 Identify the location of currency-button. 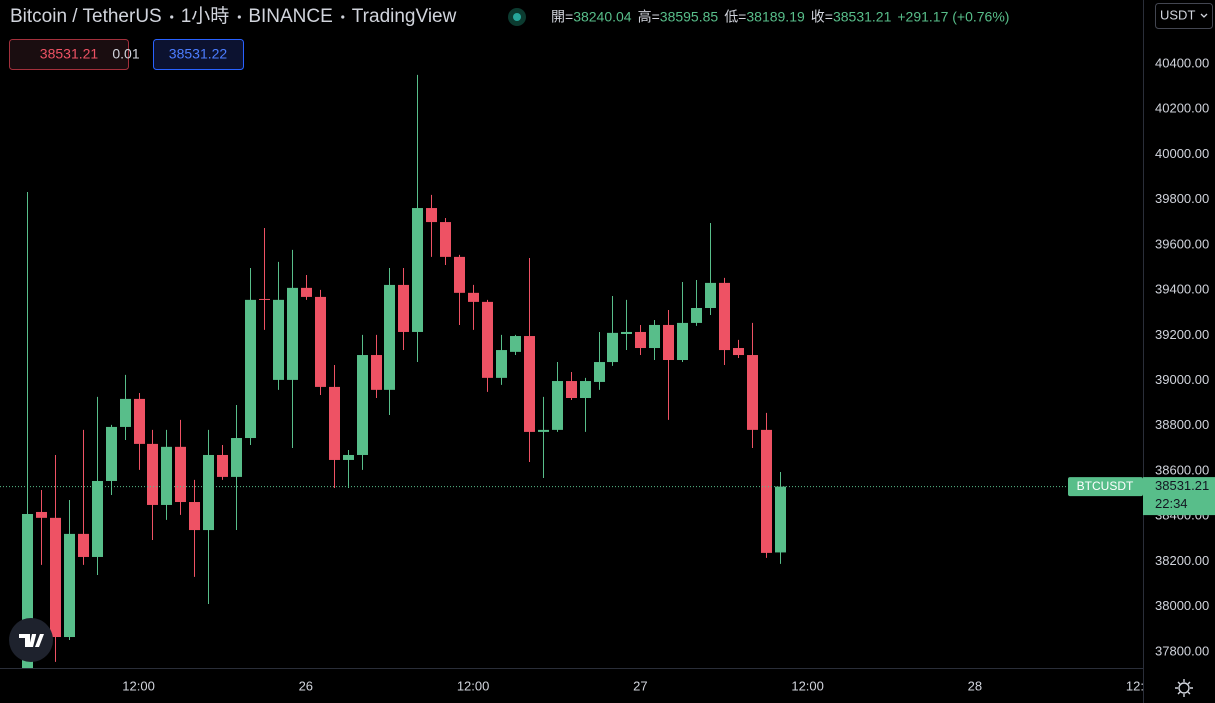
(1184, 16).